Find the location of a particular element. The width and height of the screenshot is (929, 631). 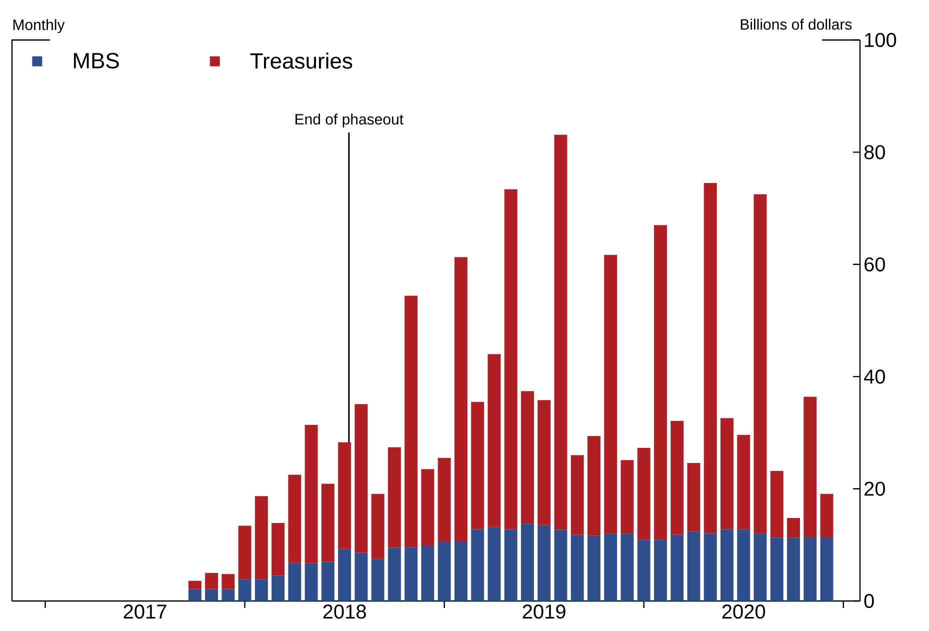

y-tick-label: 20 is located at coordinates (874, 489).